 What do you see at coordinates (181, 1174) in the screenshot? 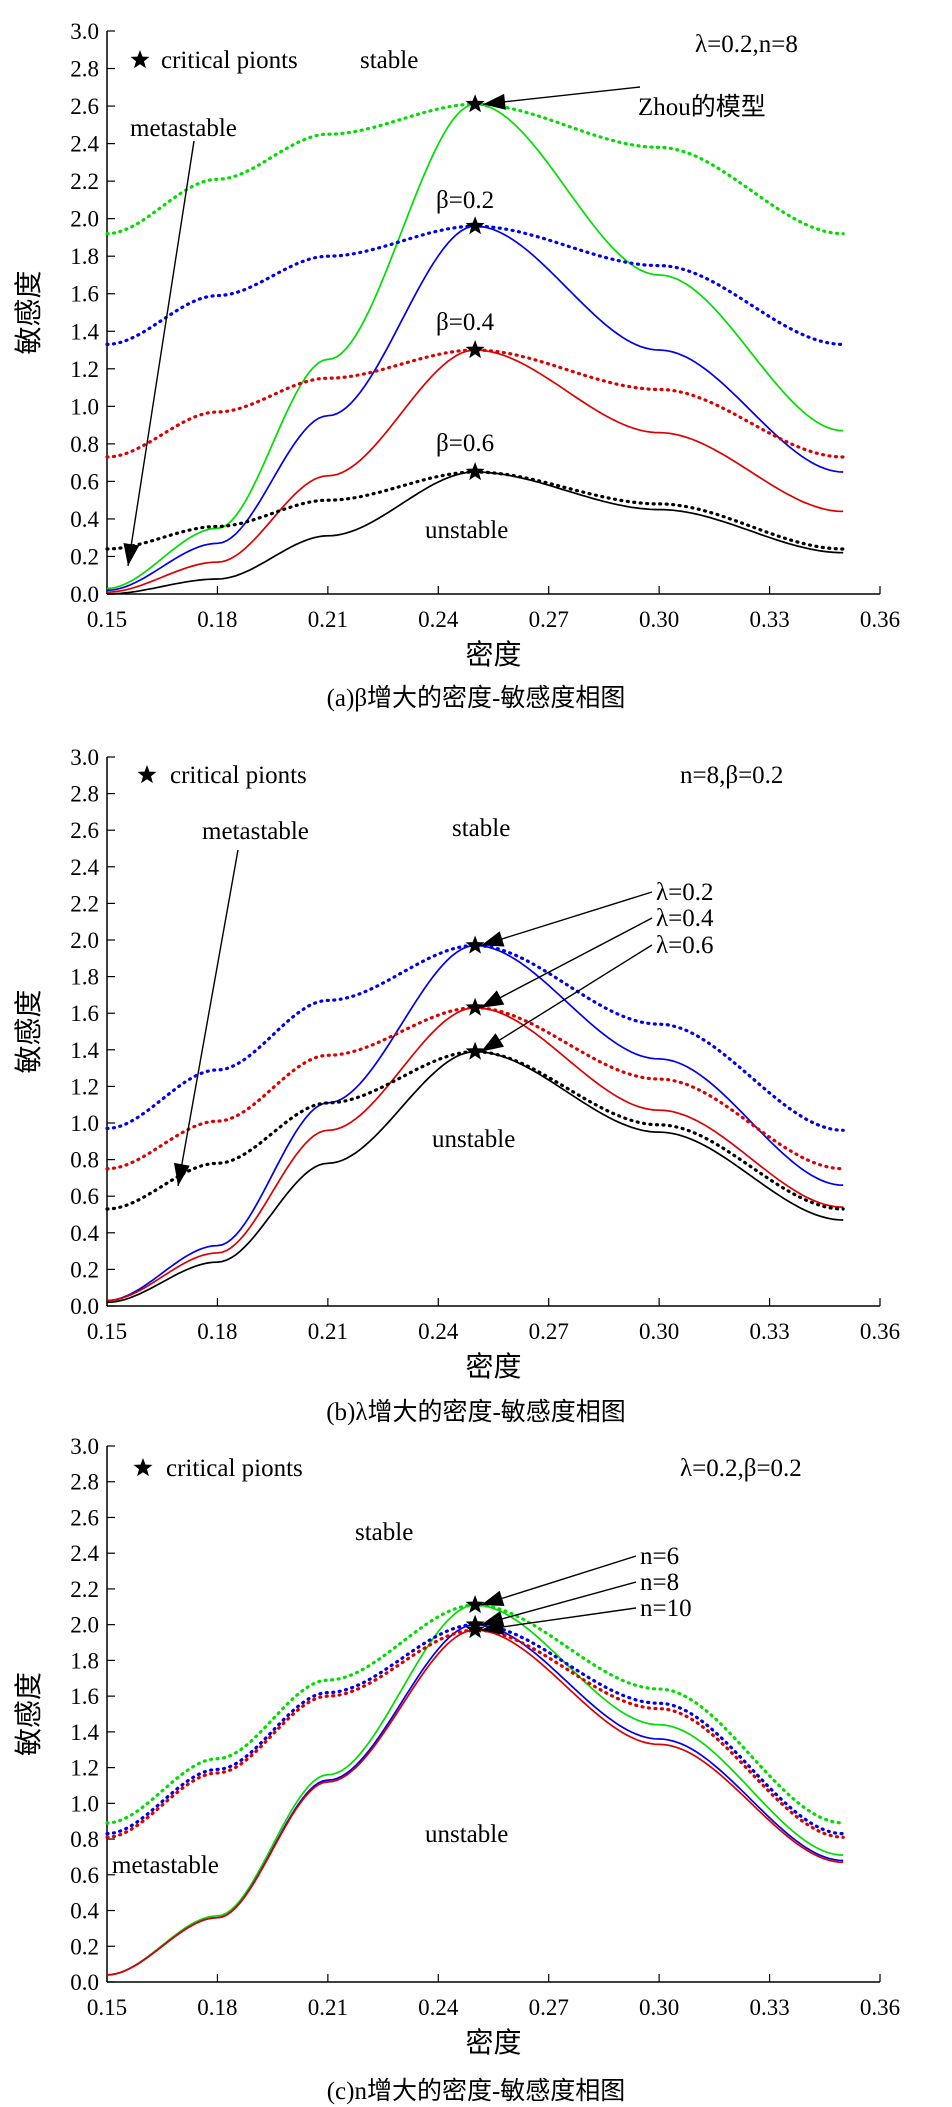
I see `metastable-arrow-head` at bounding box center [181, 1174].